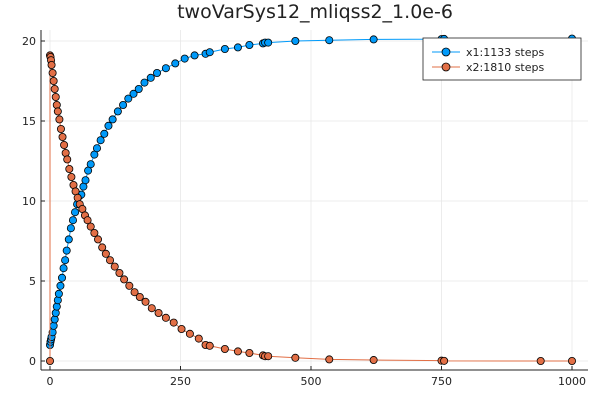 This screenshot has height=400, width=600. What do you see at coordinates (441, 381) in the screenshot?
I see `x-tick-label: 750` at bounding box center [441, 381].